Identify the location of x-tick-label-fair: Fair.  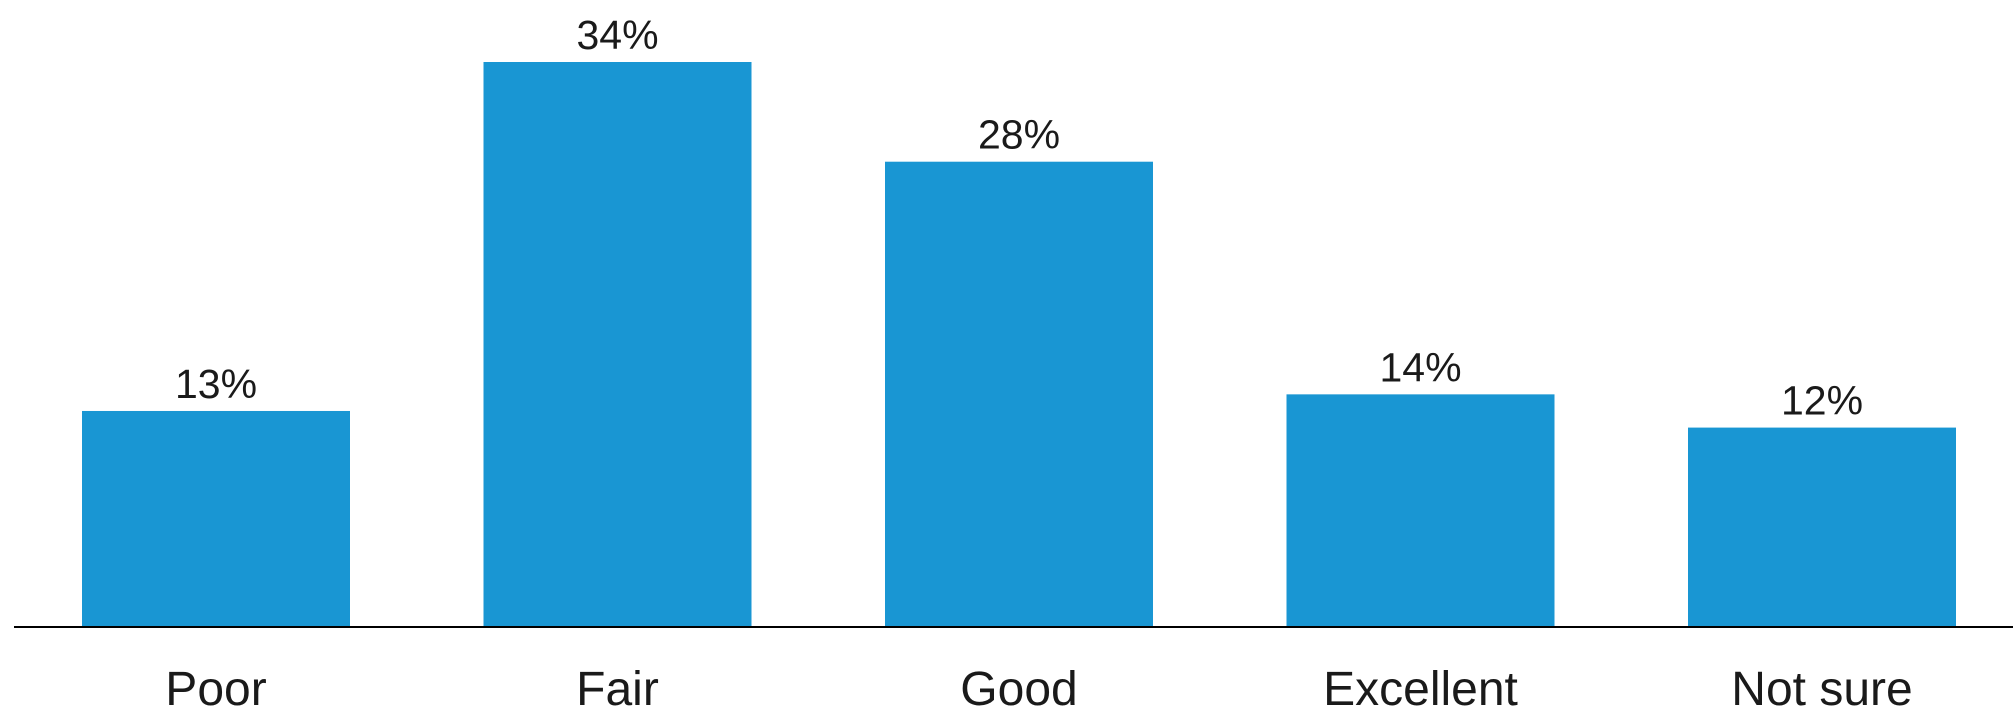
(617, 687).